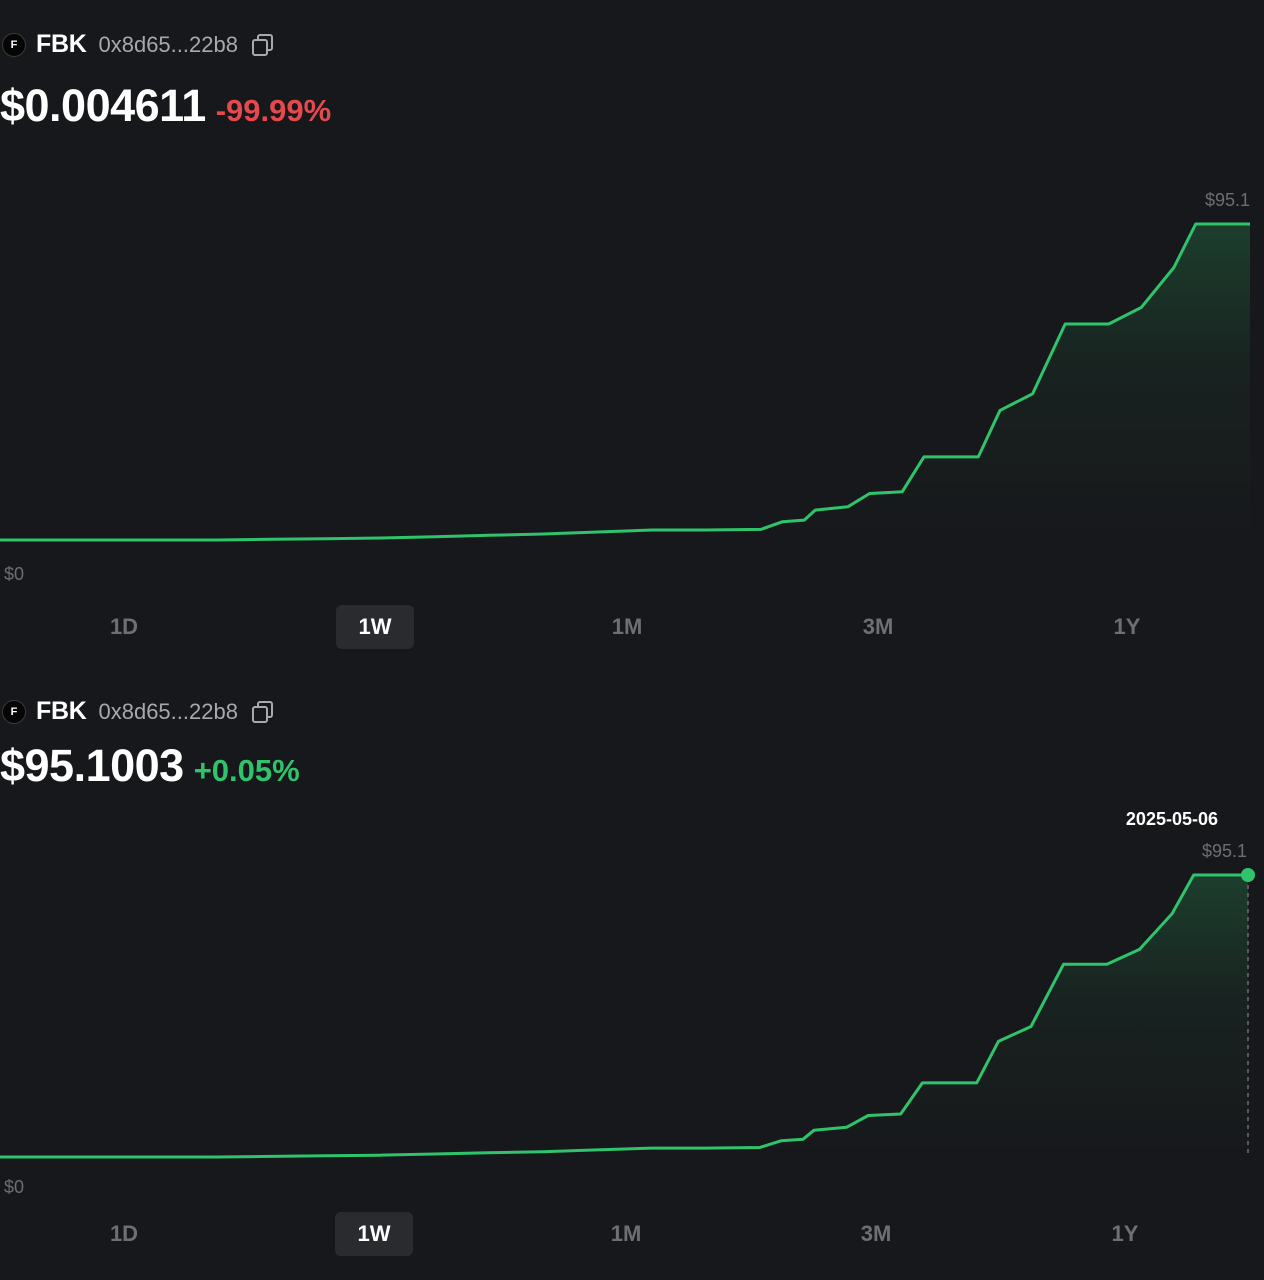  Describe the element at coordinates (246, 770) in the screenshot. I see `price-change: +0.05%` at that location.